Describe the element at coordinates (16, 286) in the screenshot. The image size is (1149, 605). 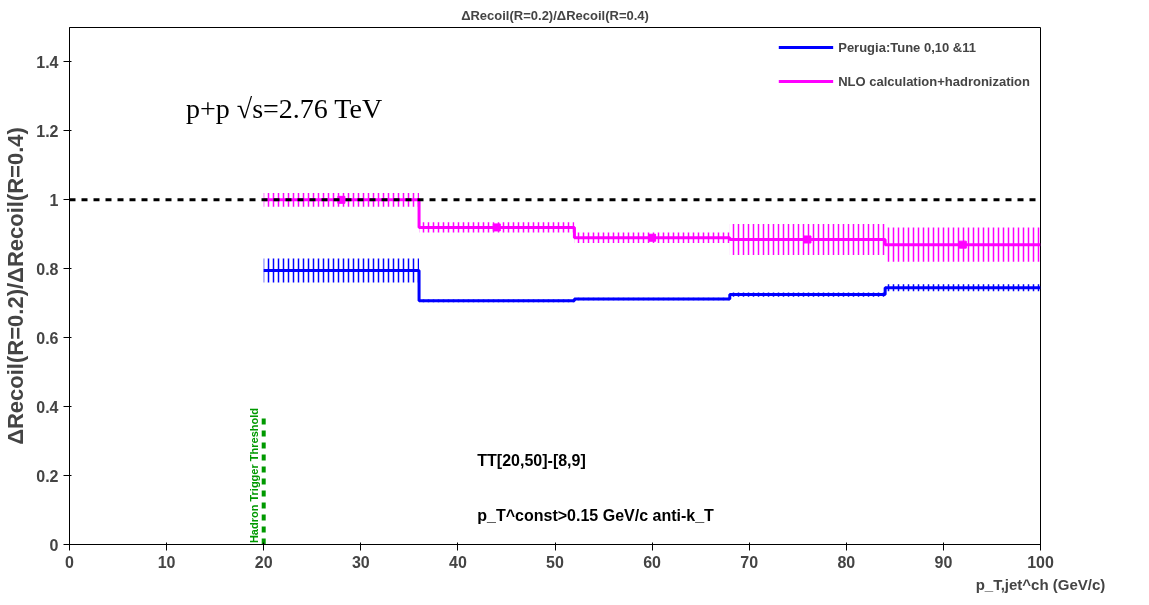
I see `y-axis-title: ΔRecoil(R=0.2)/ΔRecoil(R=0.4)` at that location.